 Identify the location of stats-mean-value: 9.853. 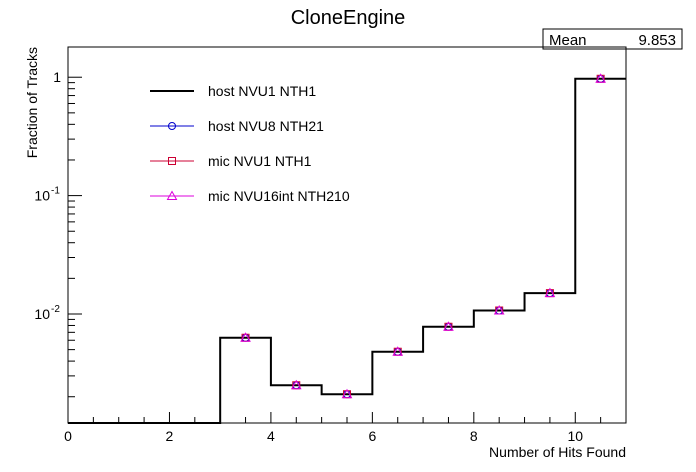
(657, 40).